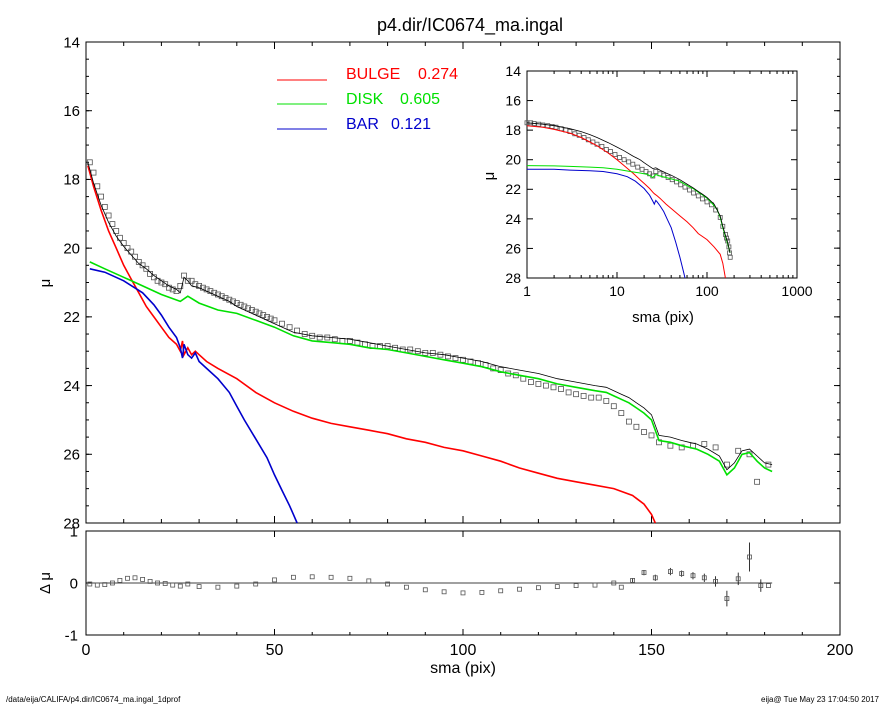  Describe the element at coordinates (617, 291) in the screenshot. I see `inset-x-tick-label: 10` at that location.